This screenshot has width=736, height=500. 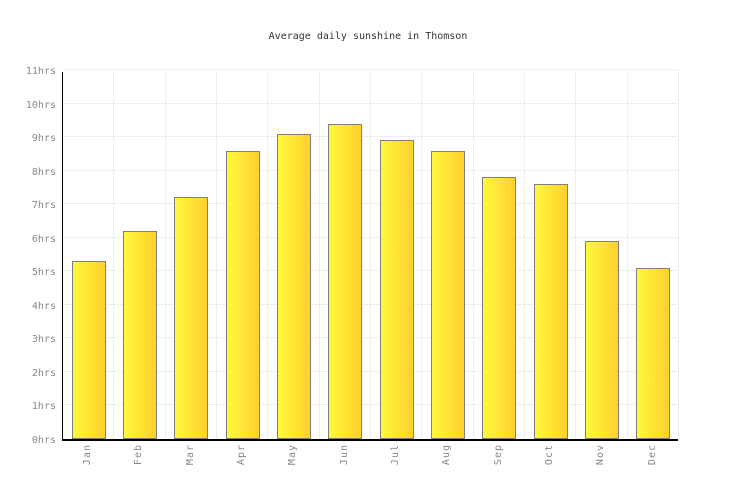 What do you see at coordinates (191, 318) in the screenshot?
I see `bar-mar` at bounding box center [191, 318].